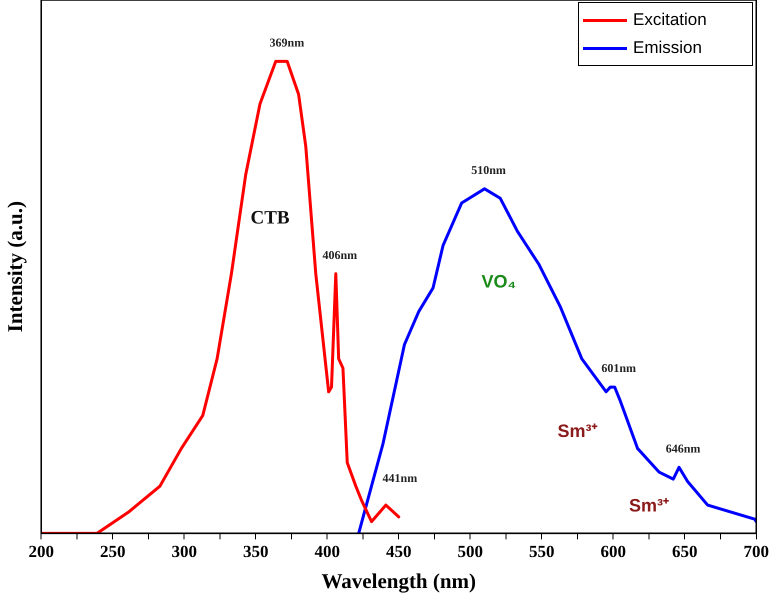 The image size is (772, 599). I want to click on x-tick-label: 200, so click(41, 551).